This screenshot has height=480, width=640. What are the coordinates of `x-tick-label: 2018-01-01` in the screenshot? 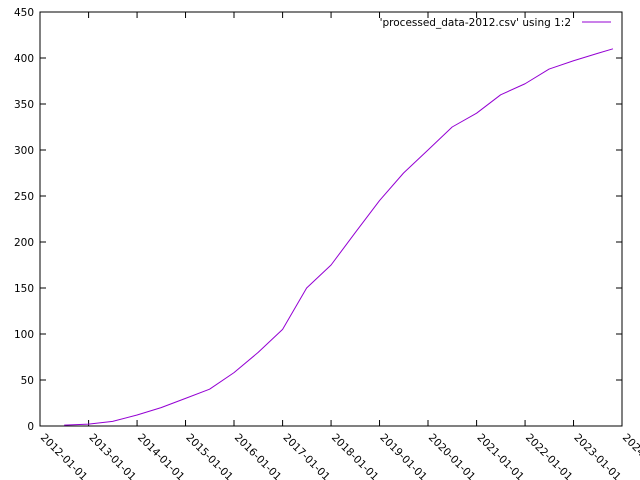 It's located at (355, 456).